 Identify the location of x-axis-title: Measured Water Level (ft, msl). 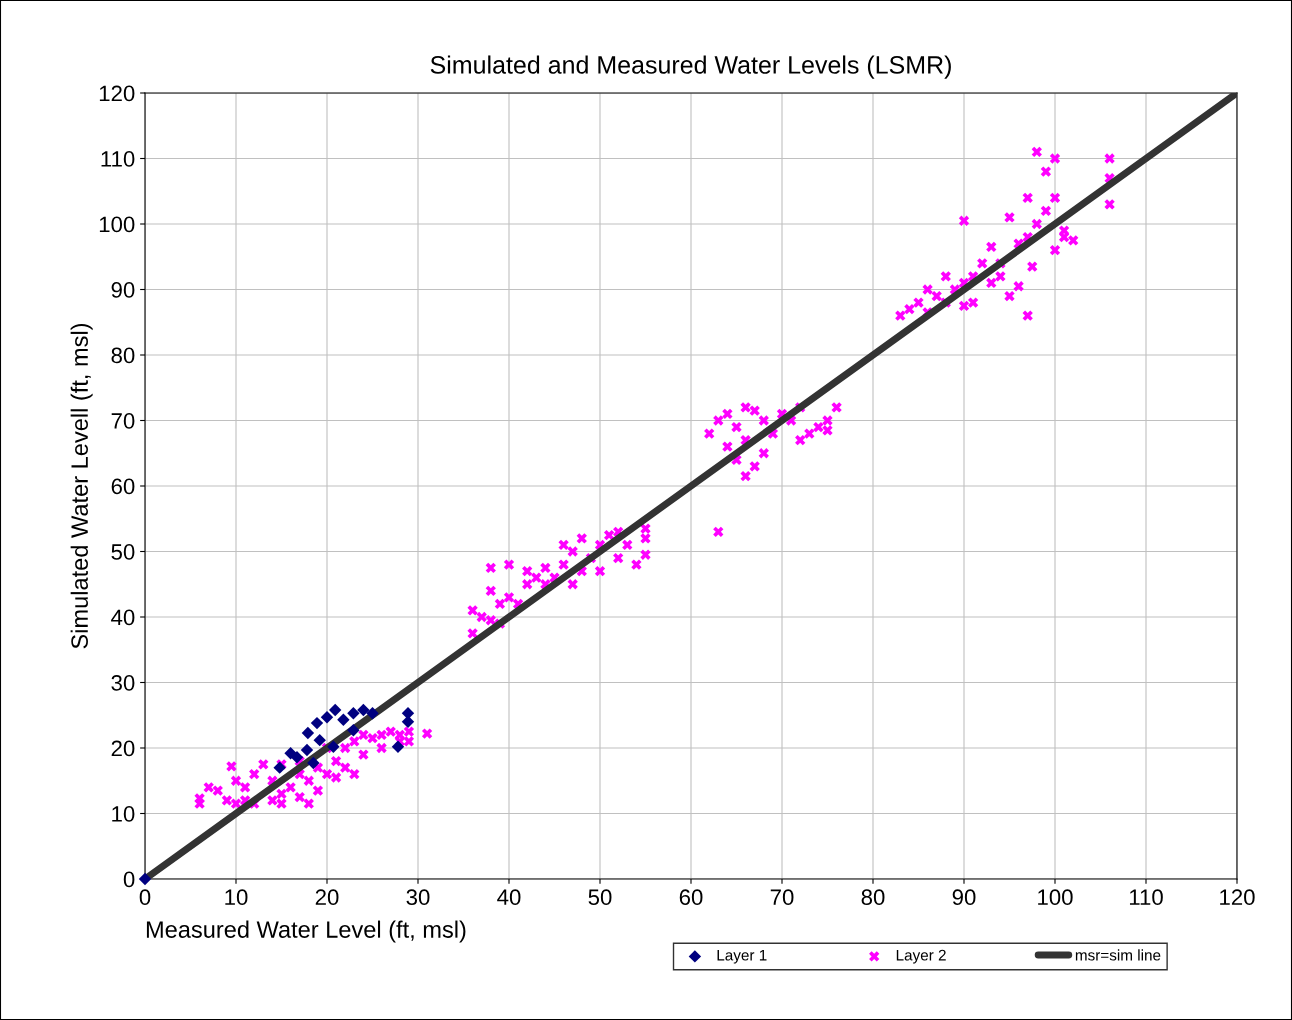
(306, 931).